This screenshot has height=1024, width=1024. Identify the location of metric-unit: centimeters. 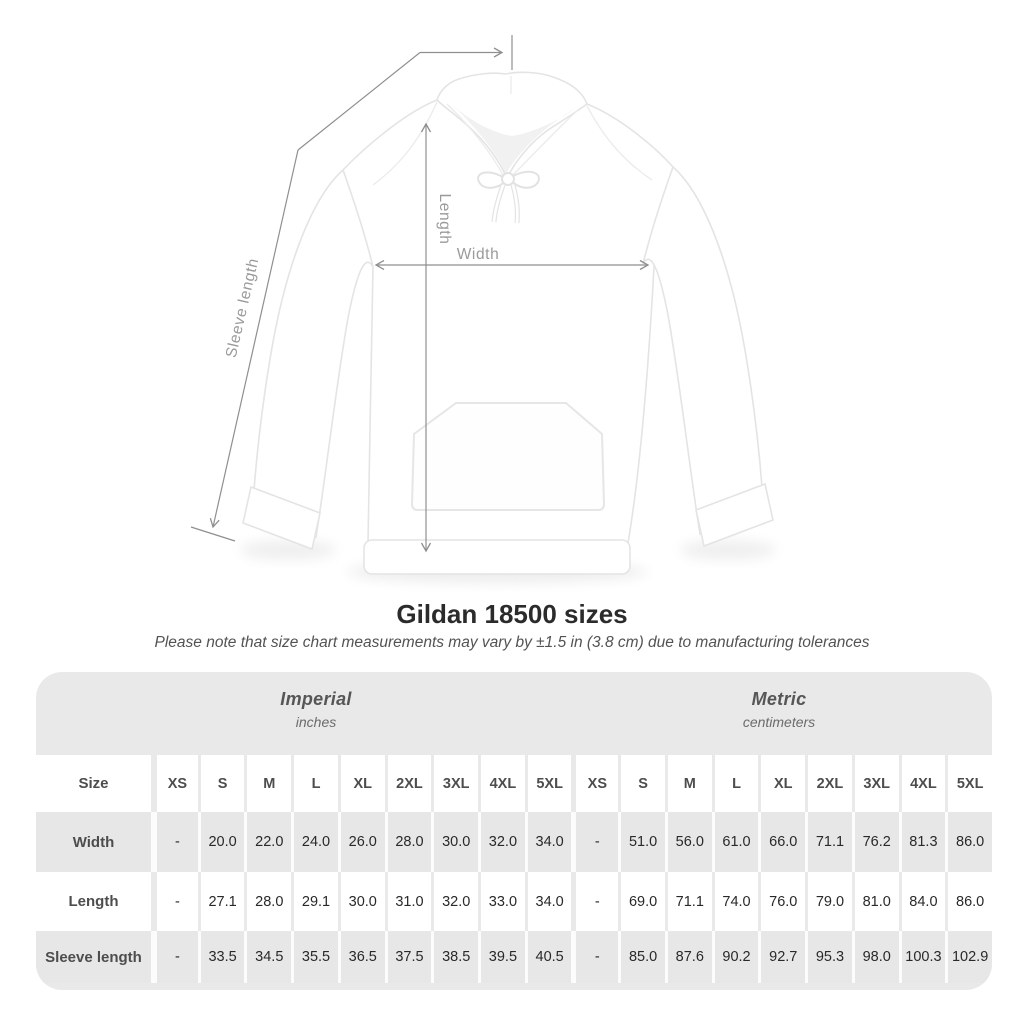
(779, 722).